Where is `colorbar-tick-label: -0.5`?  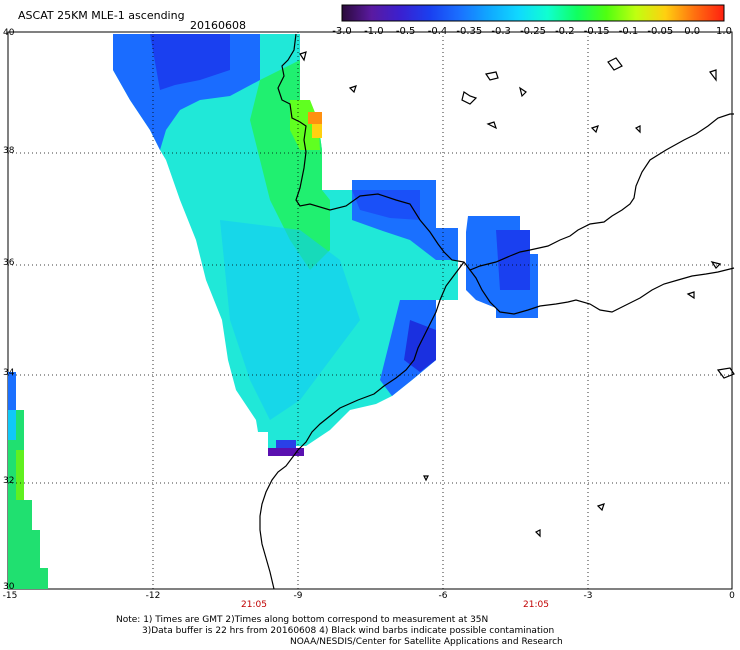
colorbar-tick-label: -0.5 is located at coordinates (405, 31).